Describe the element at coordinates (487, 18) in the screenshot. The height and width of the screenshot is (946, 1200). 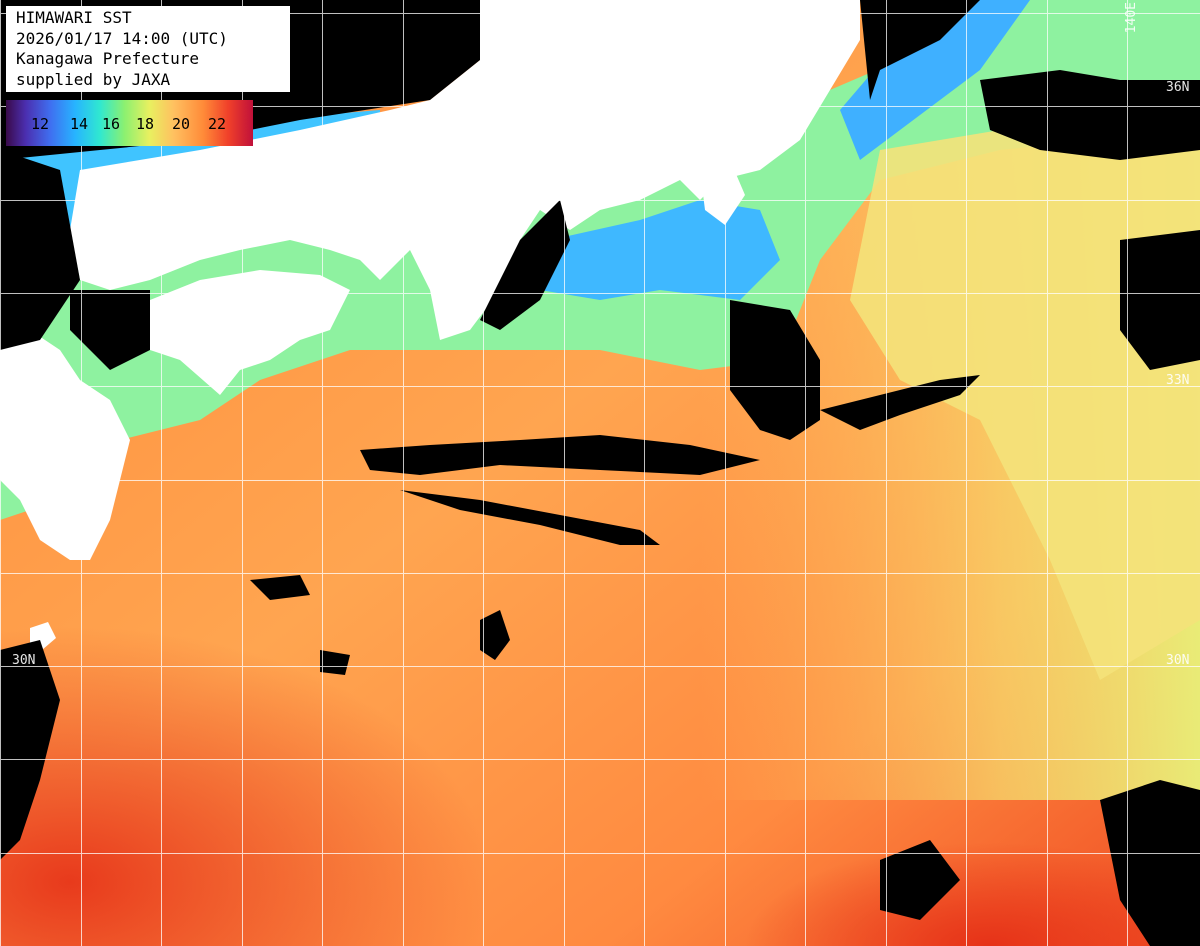
I see `lon-label-136e: 136E` at that location.